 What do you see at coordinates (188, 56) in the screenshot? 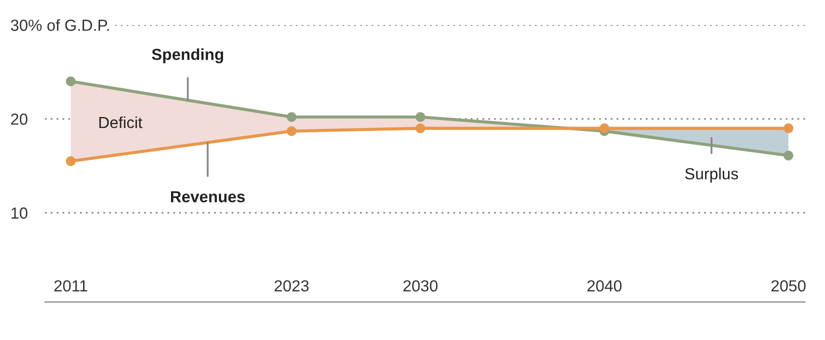
I see `series-label: Spending` at bounding box center [188, 56].